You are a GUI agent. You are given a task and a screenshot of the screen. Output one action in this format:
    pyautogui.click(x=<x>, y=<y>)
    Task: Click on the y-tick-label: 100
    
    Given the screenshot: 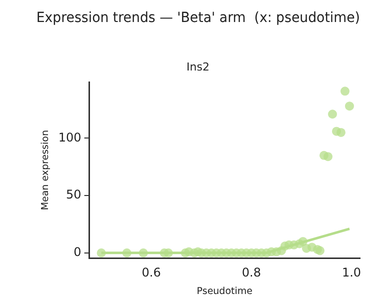 What is the action you would take?
    pyautogui.click(x=70, y=137)
    